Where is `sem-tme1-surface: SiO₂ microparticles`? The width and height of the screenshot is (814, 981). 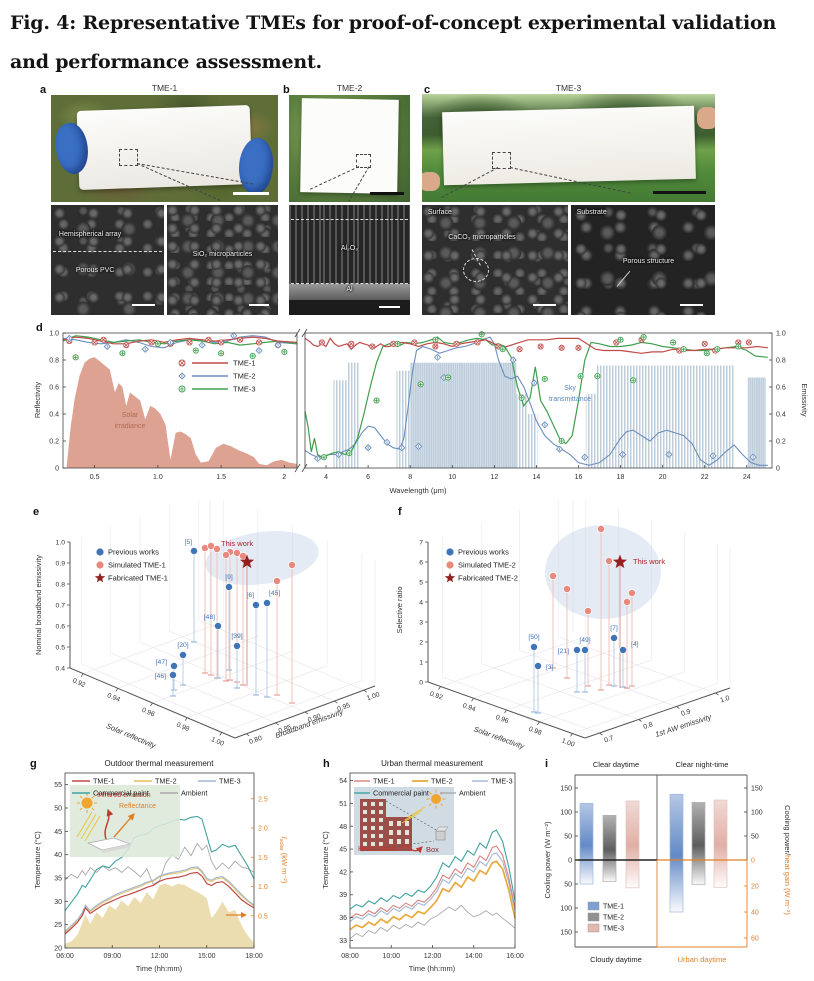
sem-tme1-surface: SiO₂ microparticles is located at coordinates (222, 260).